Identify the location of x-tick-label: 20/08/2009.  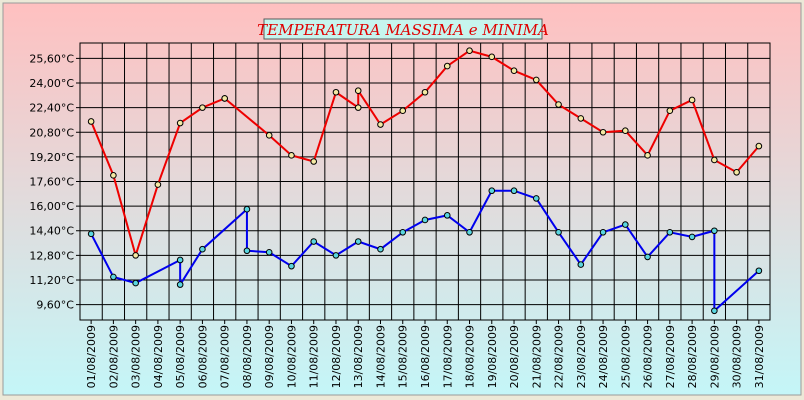
(514, 356).